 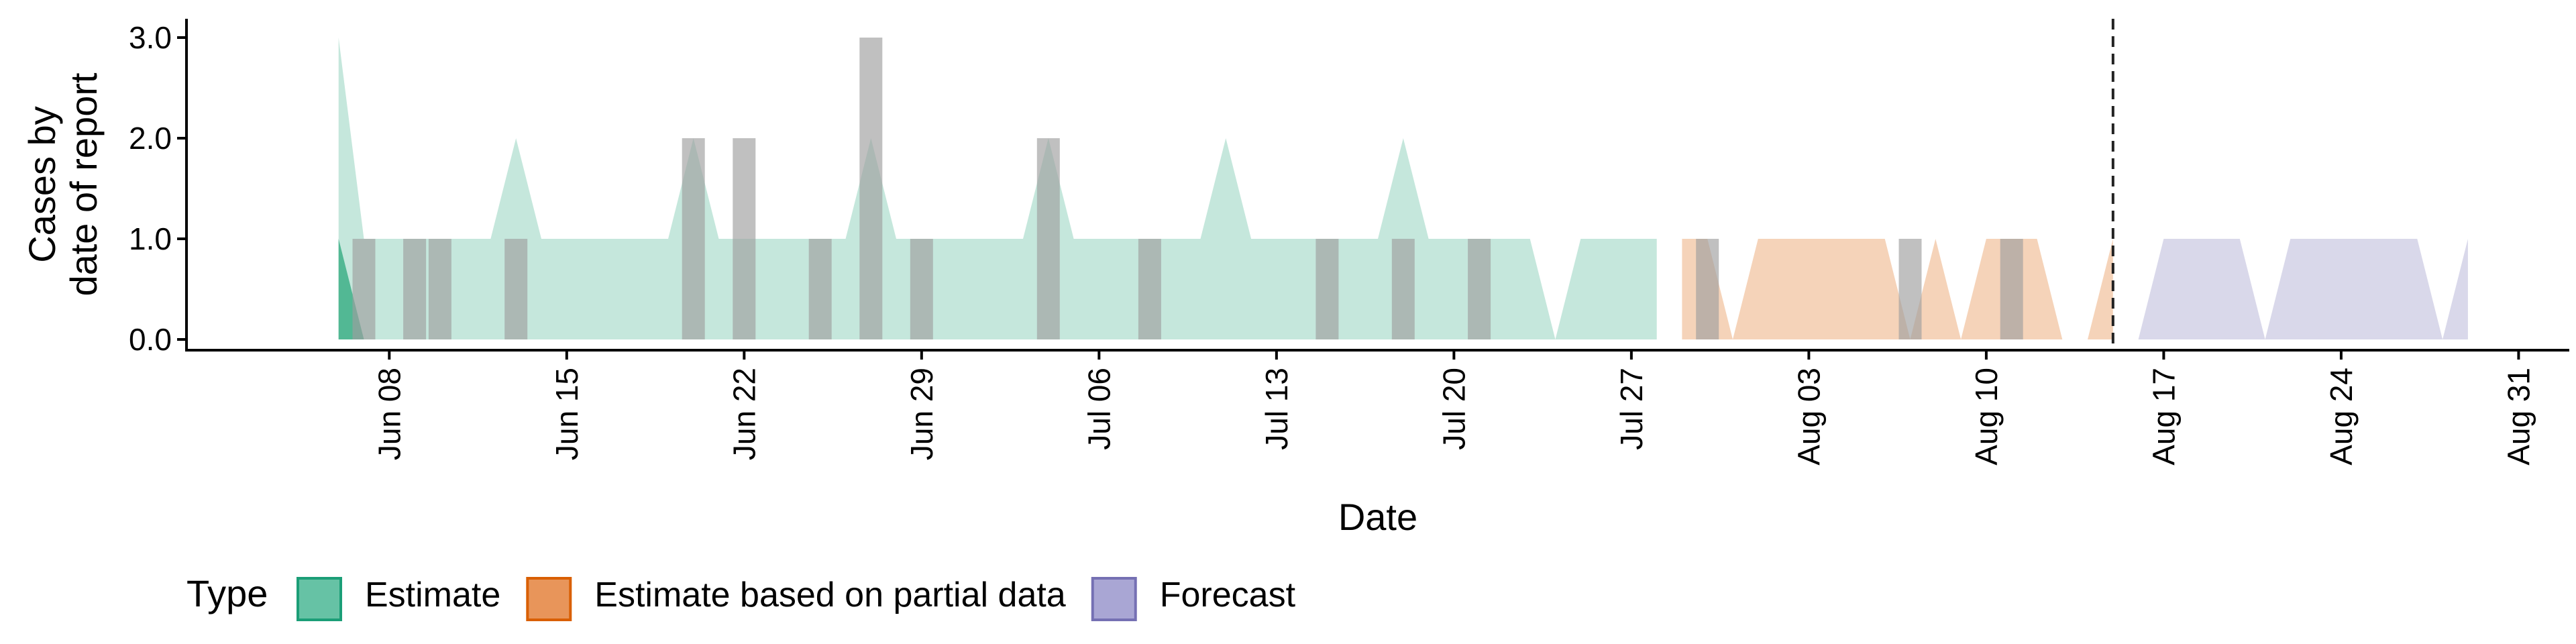 I want to click on x-tick-label-6: Jul 20, so click(x=1453, y=409).